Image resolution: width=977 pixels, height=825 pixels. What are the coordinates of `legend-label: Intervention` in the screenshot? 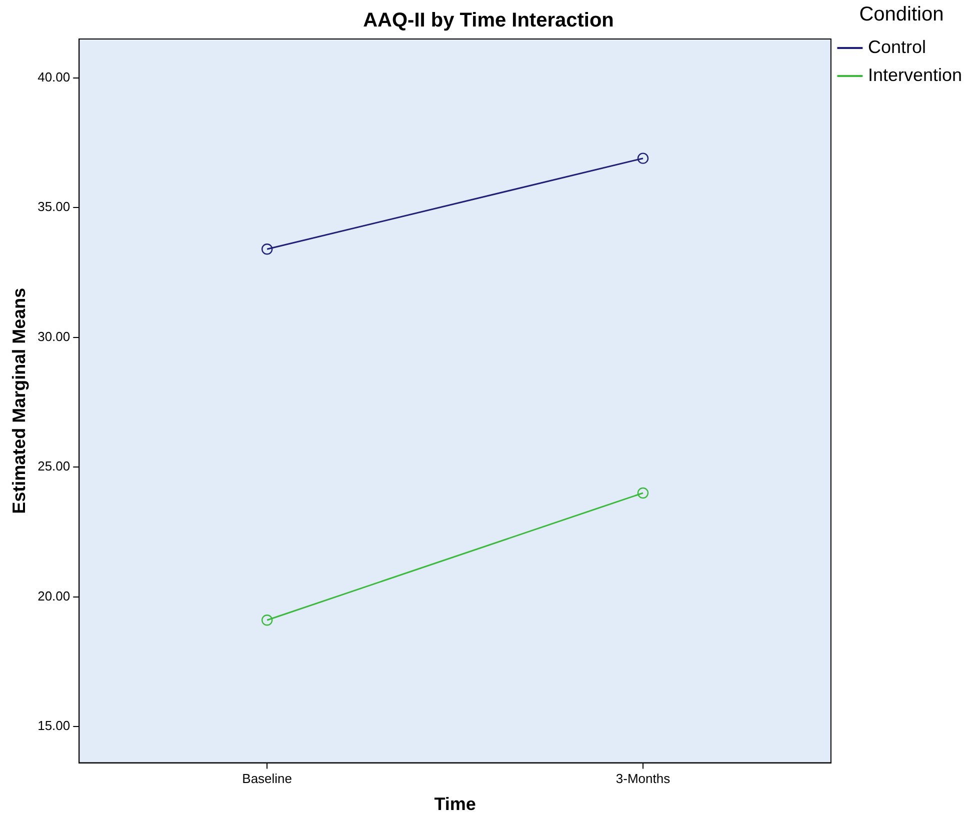 It's located at (915, 74).